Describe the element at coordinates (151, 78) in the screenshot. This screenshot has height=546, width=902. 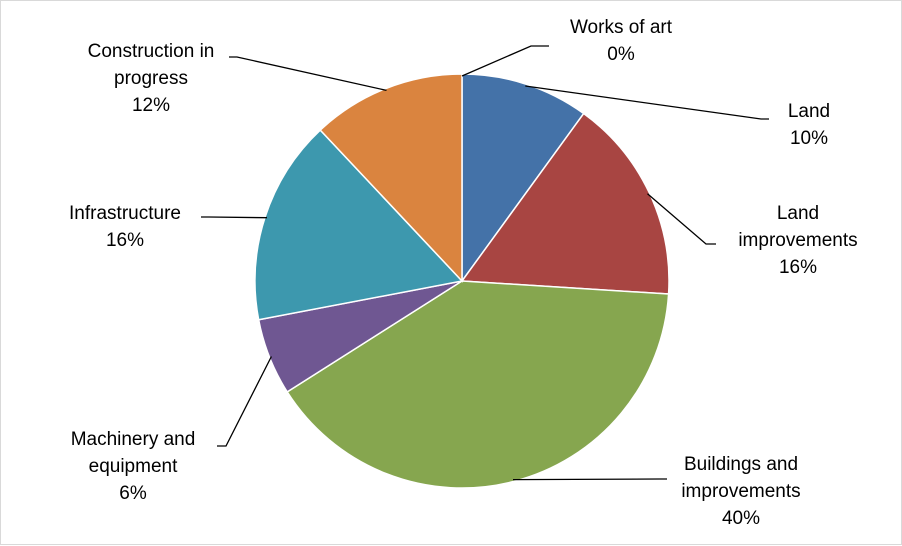
I see `data-label-construction-in-progress: Construction in progress 12%` at that location.